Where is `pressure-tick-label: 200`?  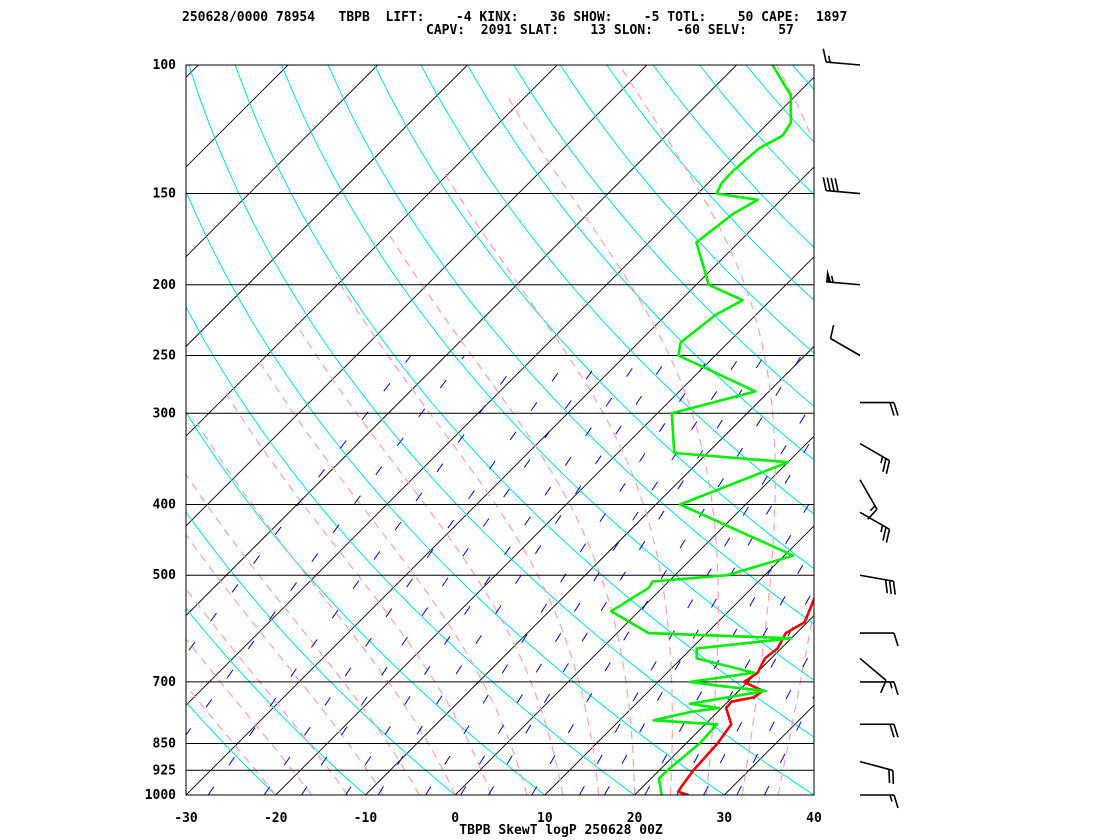 pressure-tick-label: 200 is located at coordinates (165, 285).